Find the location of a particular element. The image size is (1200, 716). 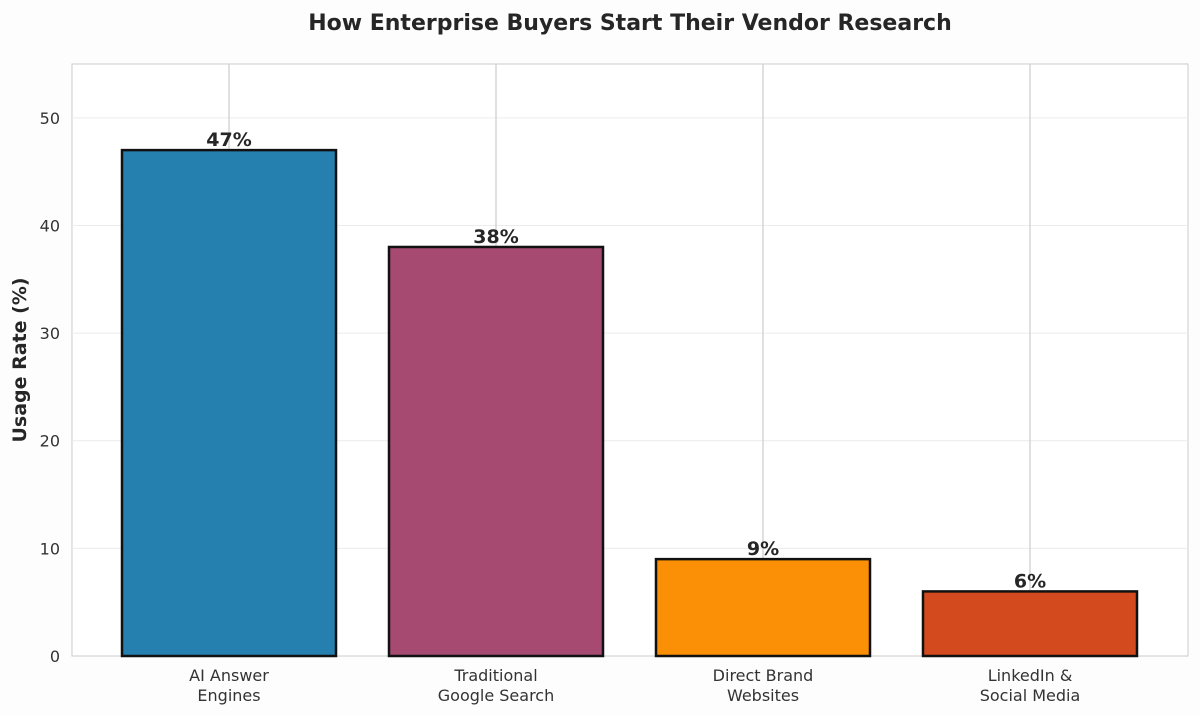

y-tick-label: 30 is located at coordinates (50, 333).